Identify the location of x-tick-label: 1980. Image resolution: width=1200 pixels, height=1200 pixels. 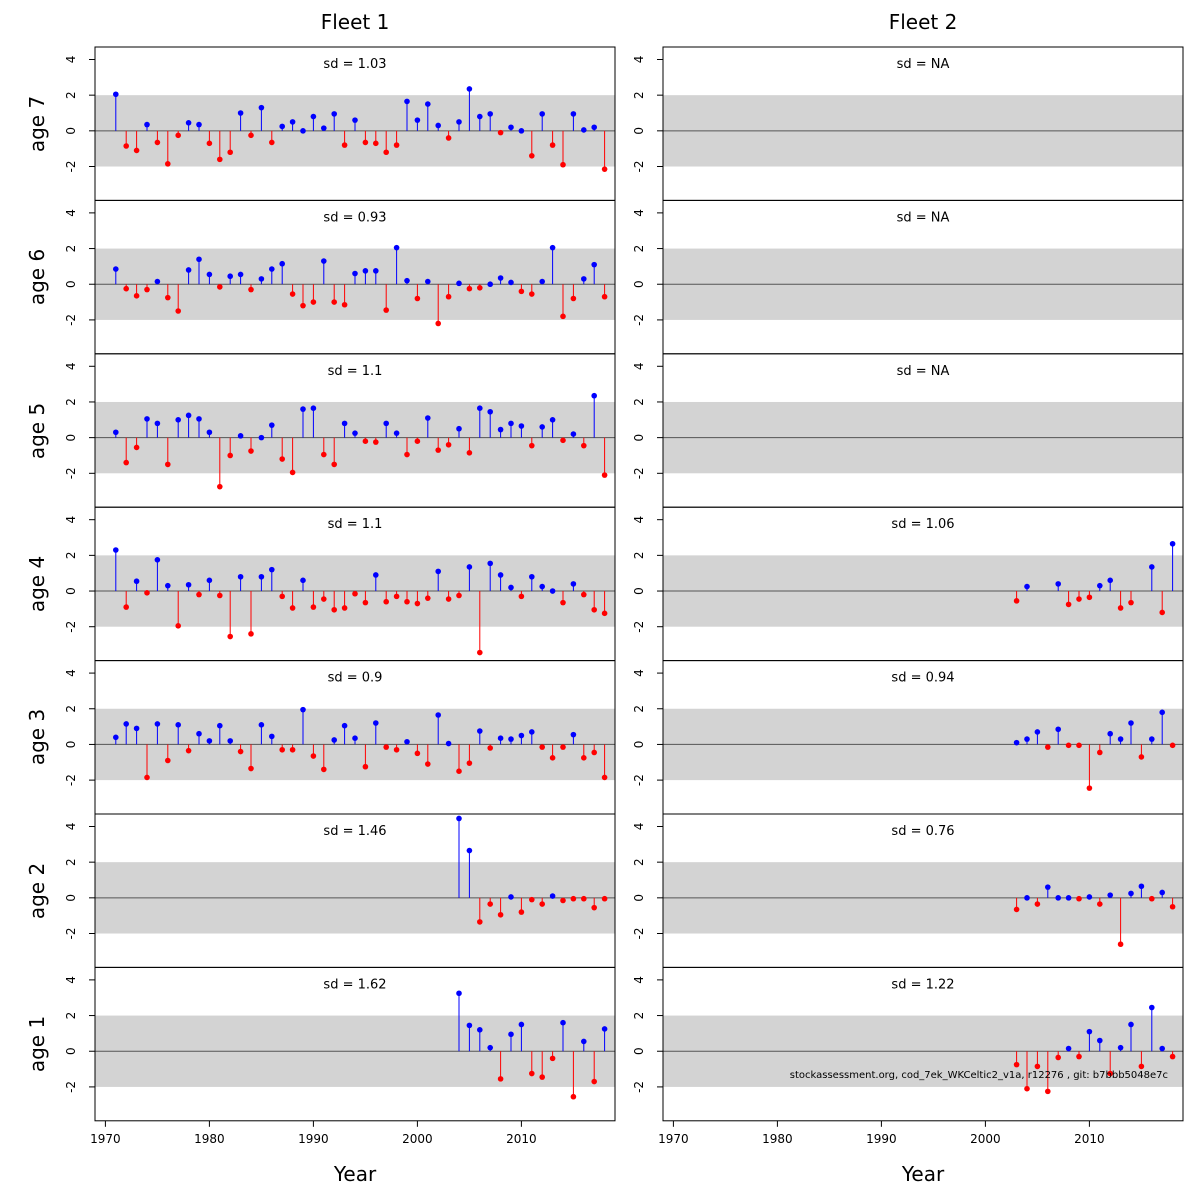
(209, 1139).